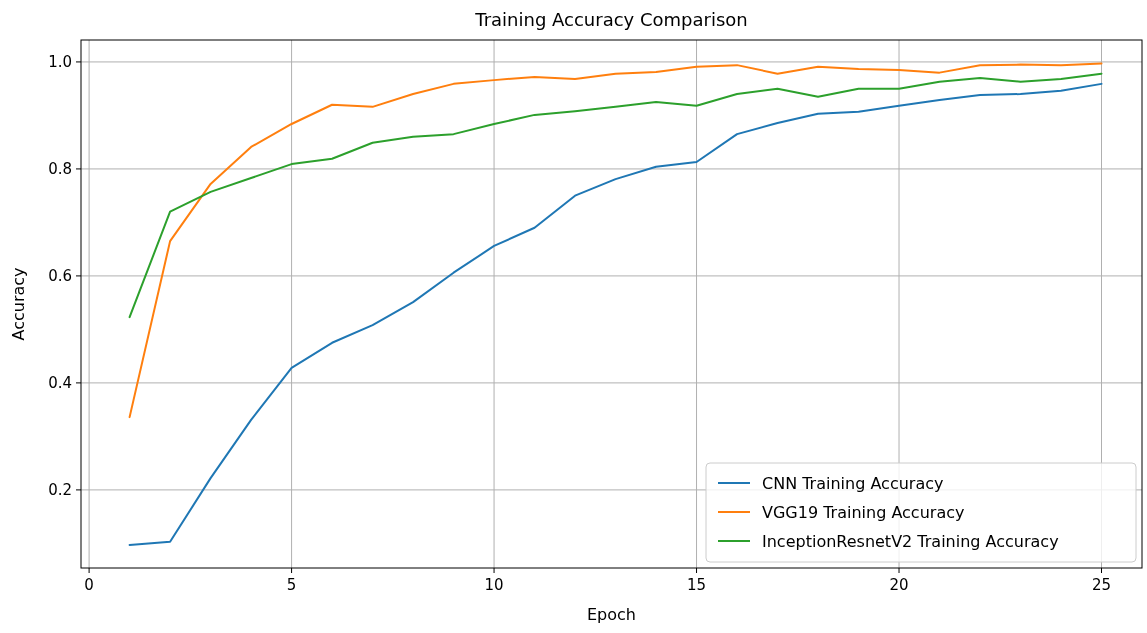 This screenshot has width=1147, height=633. I want to click on y-tick-label: 0.2, so click(60, 489).